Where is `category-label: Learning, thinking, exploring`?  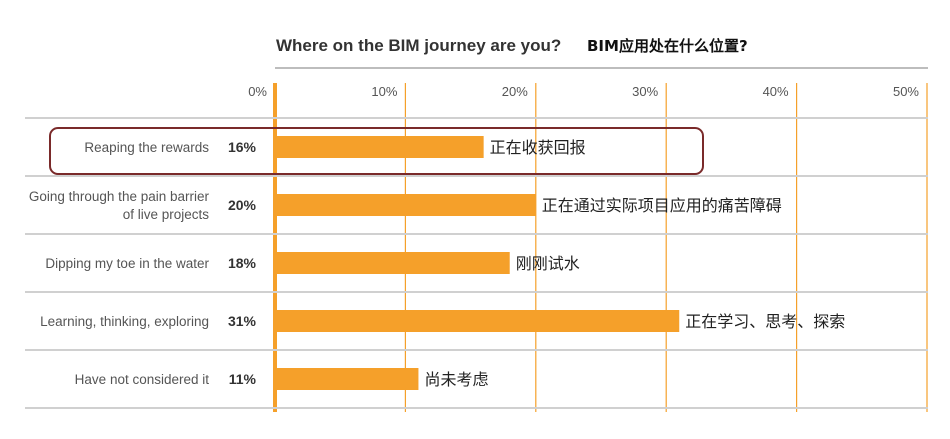 category-label: Learning, thinking, exploring is located at coordinates (124, 321).